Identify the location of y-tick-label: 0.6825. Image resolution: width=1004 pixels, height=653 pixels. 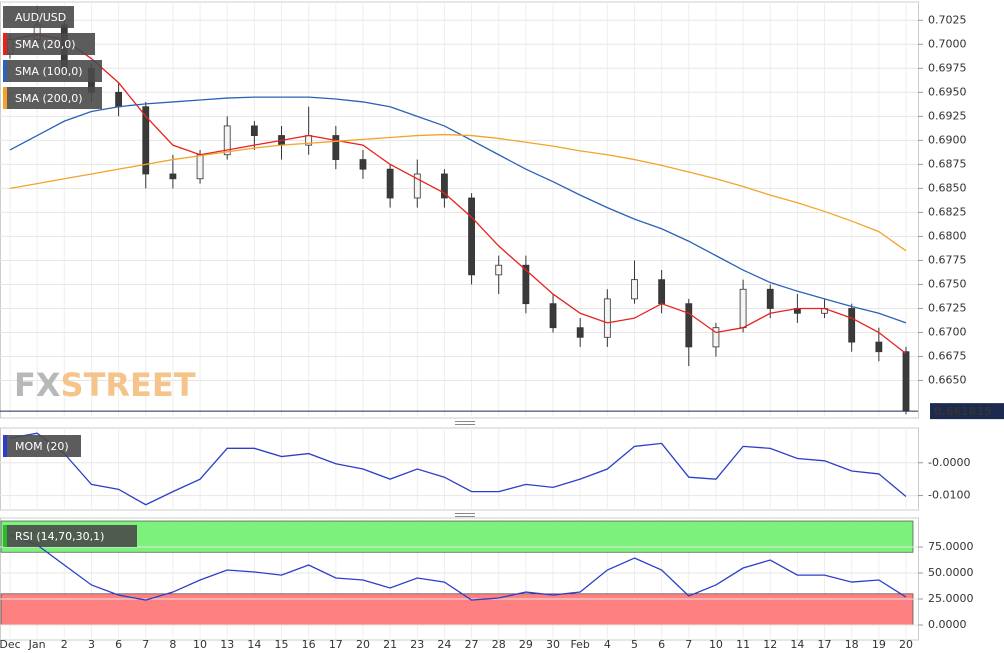
(947, 211).